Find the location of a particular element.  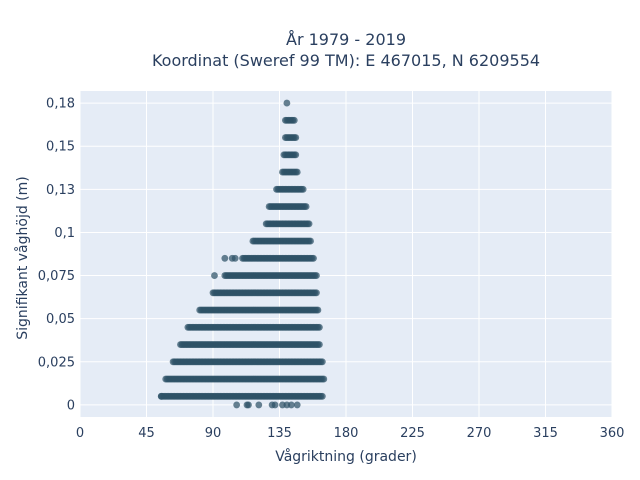

x-tick-label: 0 is located at coordinates (80, 433).